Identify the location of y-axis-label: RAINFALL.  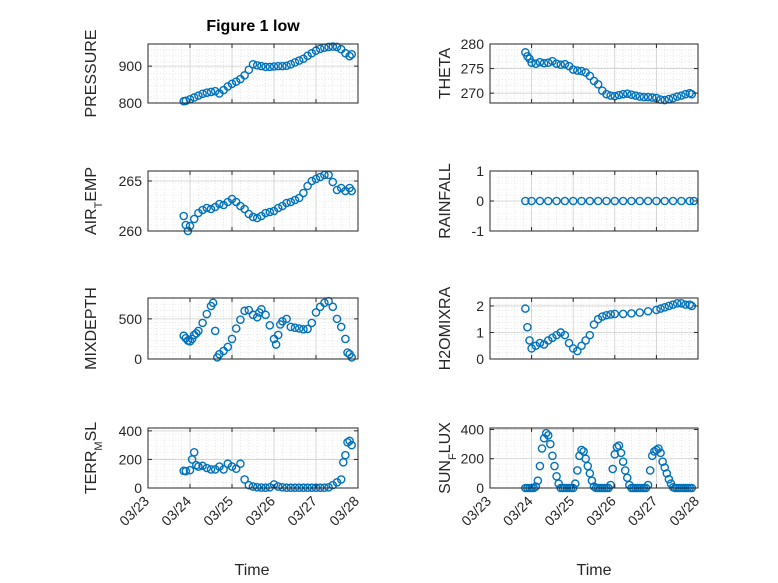
(445, 201).